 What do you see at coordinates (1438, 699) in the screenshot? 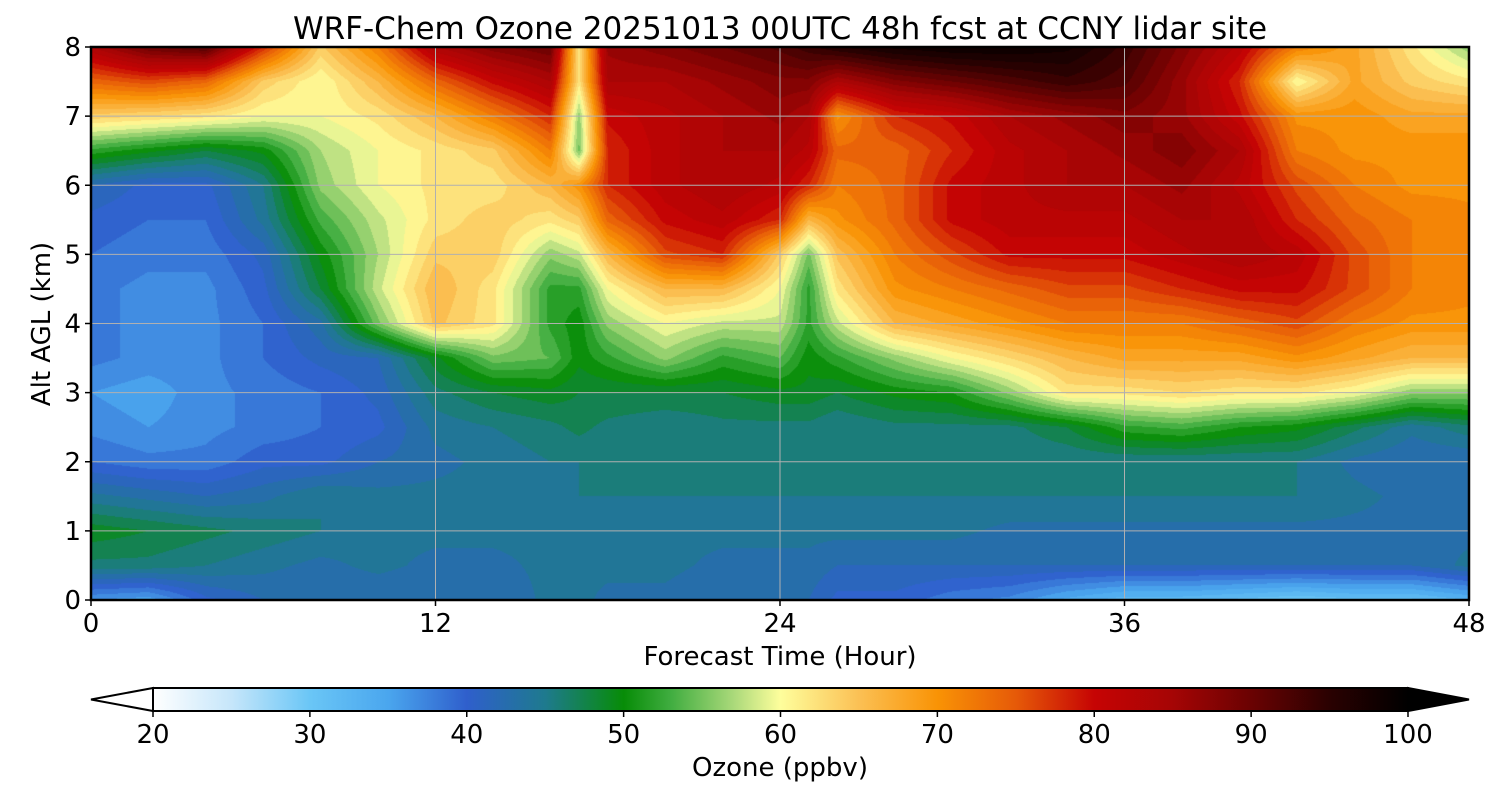
I see `colorbar-high-extension` at bounding box center [1438, 699].